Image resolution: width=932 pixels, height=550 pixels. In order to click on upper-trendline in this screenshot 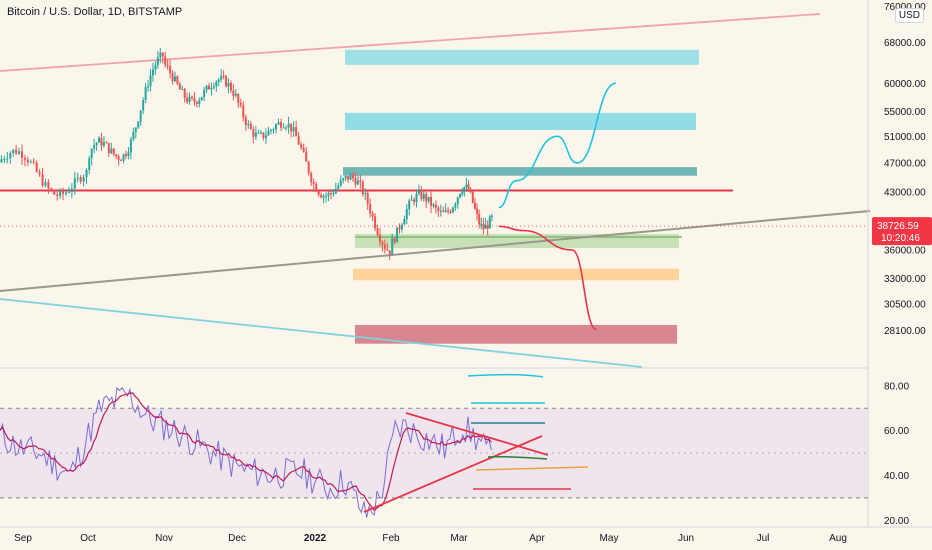, I will do `click(410, 42)`.